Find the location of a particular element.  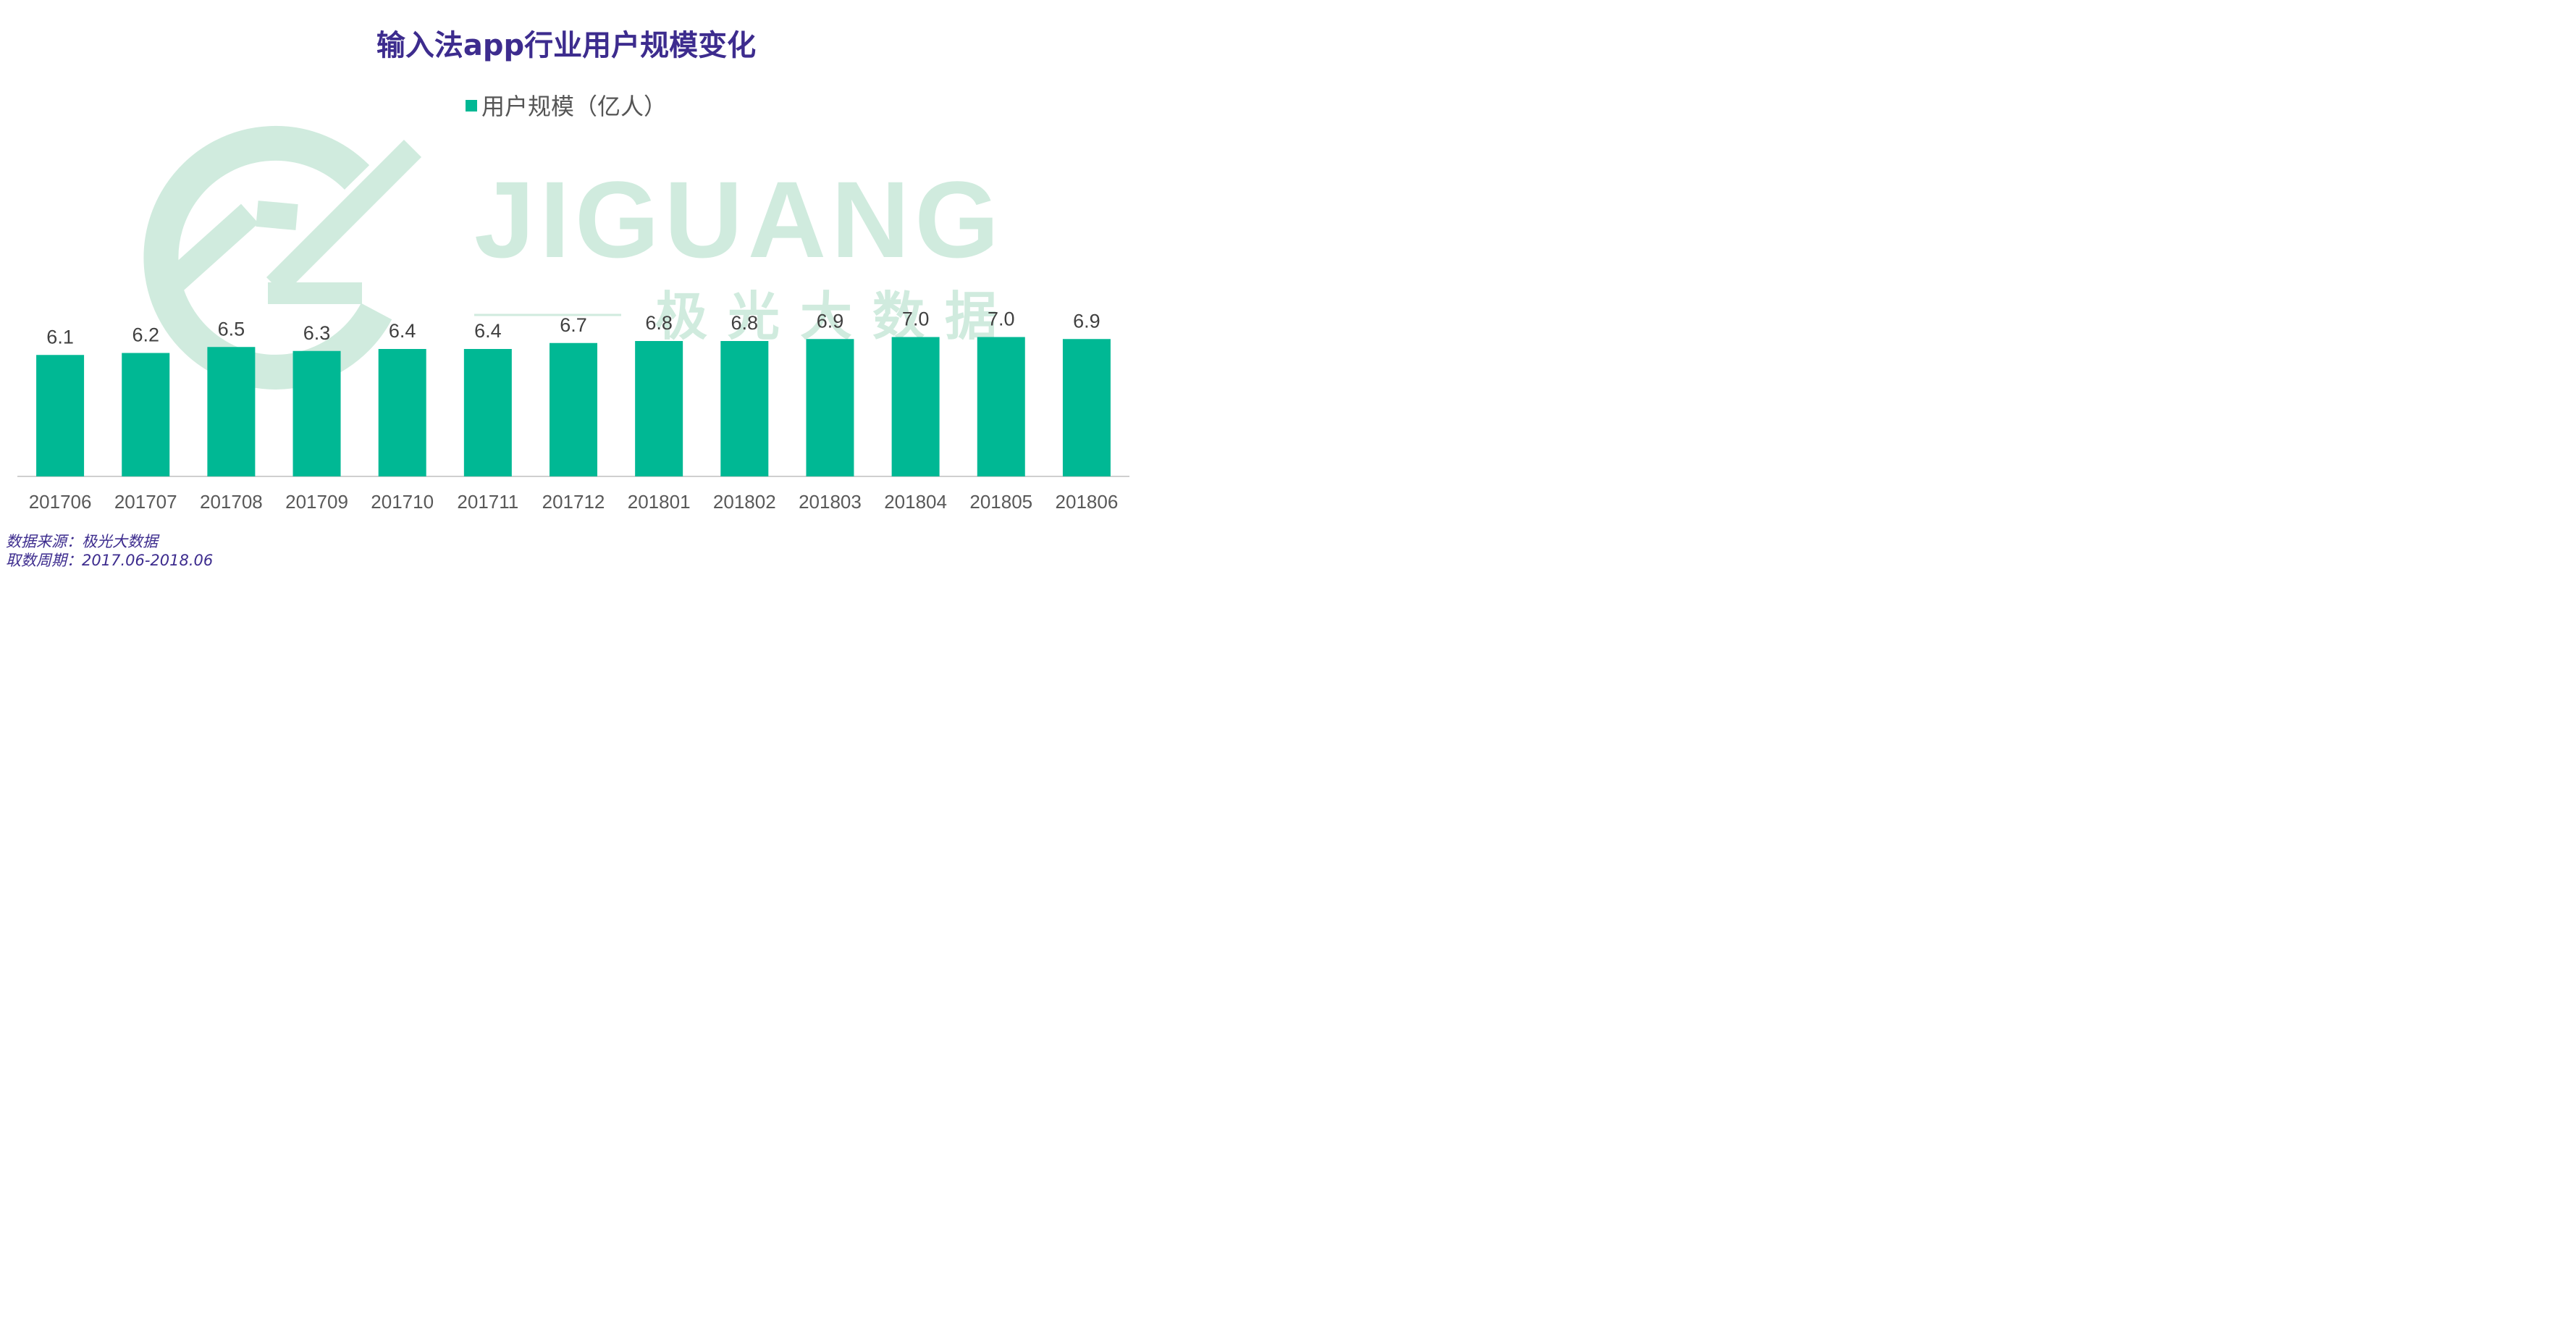

data-label-201711: 6.4 is located at coordinates (488, 331).